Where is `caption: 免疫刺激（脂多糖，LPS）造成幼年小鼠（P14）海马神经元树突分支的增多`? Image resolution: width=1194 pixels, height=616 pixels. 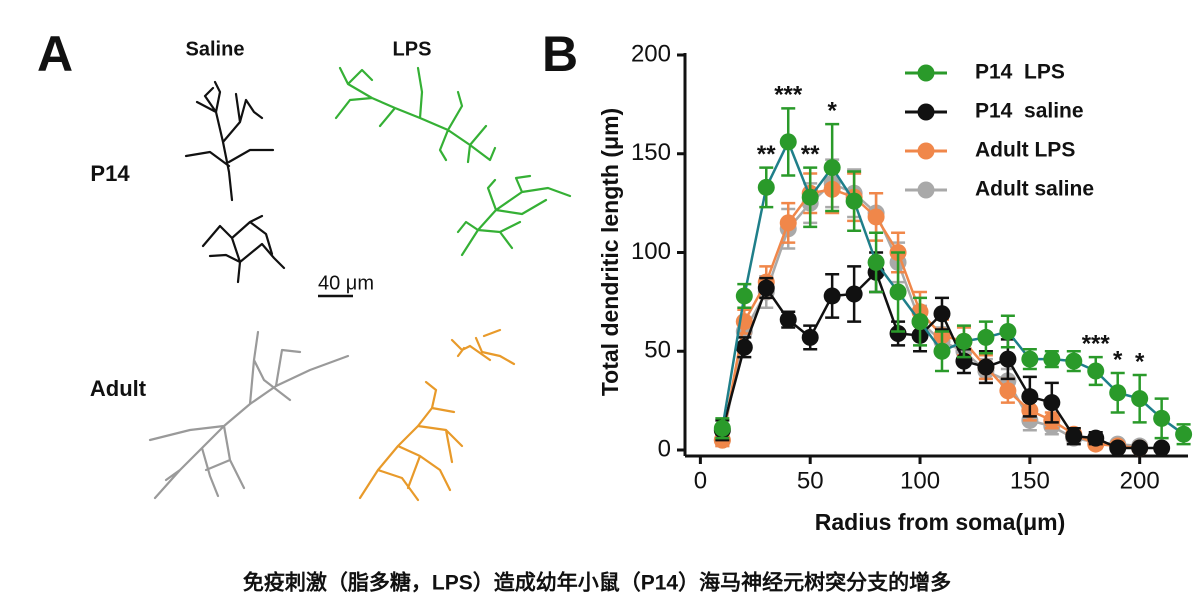
caption: 免疫刺激（脂多糖，LPS）造成幼年小鼠（P14）海马神经元树突分支的增多 is located at coordinates (597, 583).